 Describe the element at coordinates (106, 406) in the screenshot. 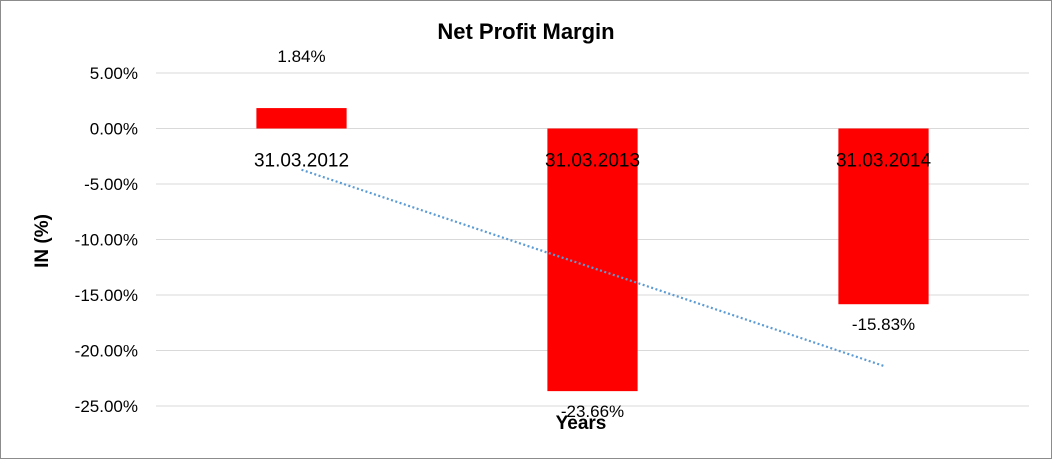

I see `y-tick-label: -25.00%` at that location.